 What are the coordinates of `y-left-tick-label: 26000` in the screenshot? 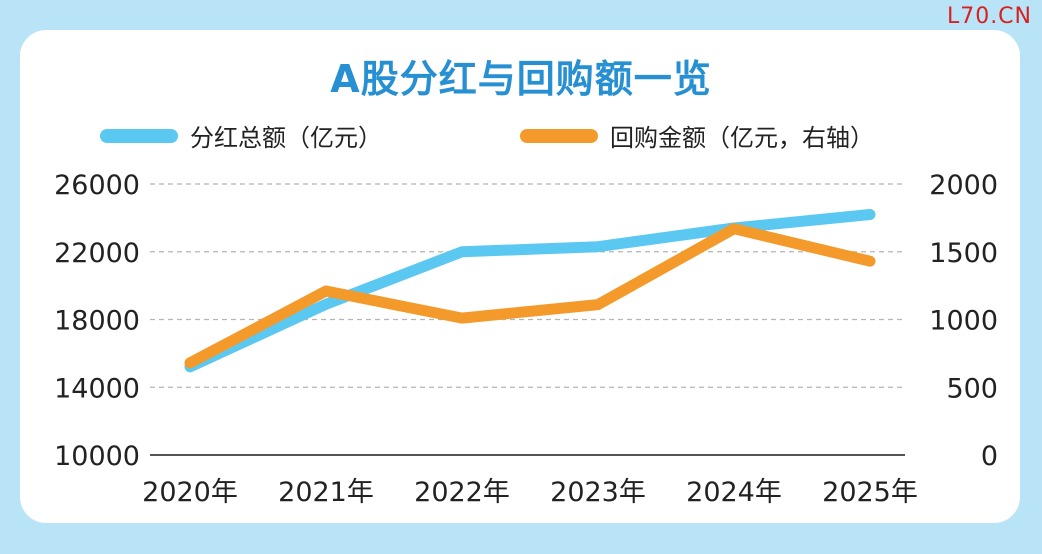 It's located at (97, 185).